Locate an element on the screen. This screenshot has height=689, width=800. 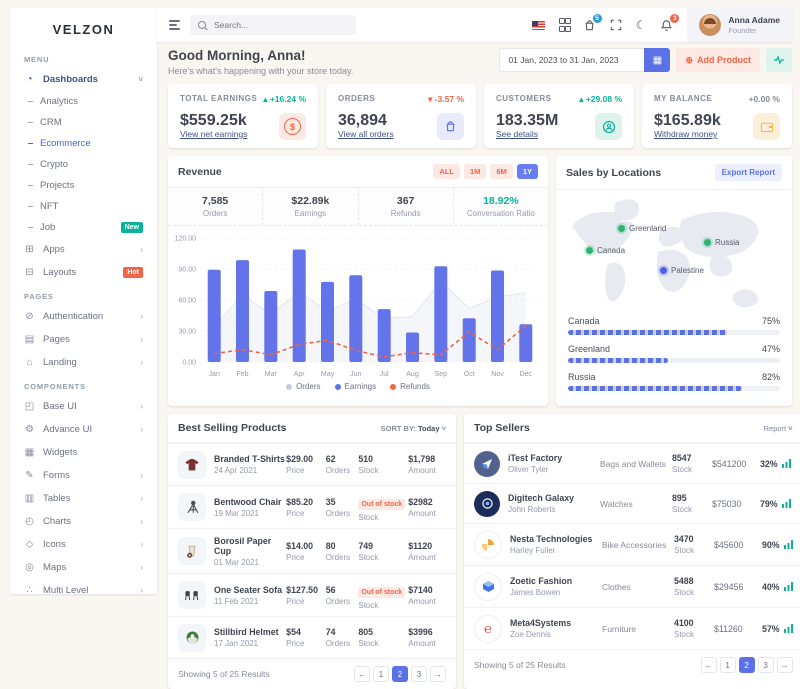
sidebar-item-nft: NFT is located at coordinates (83, 206).